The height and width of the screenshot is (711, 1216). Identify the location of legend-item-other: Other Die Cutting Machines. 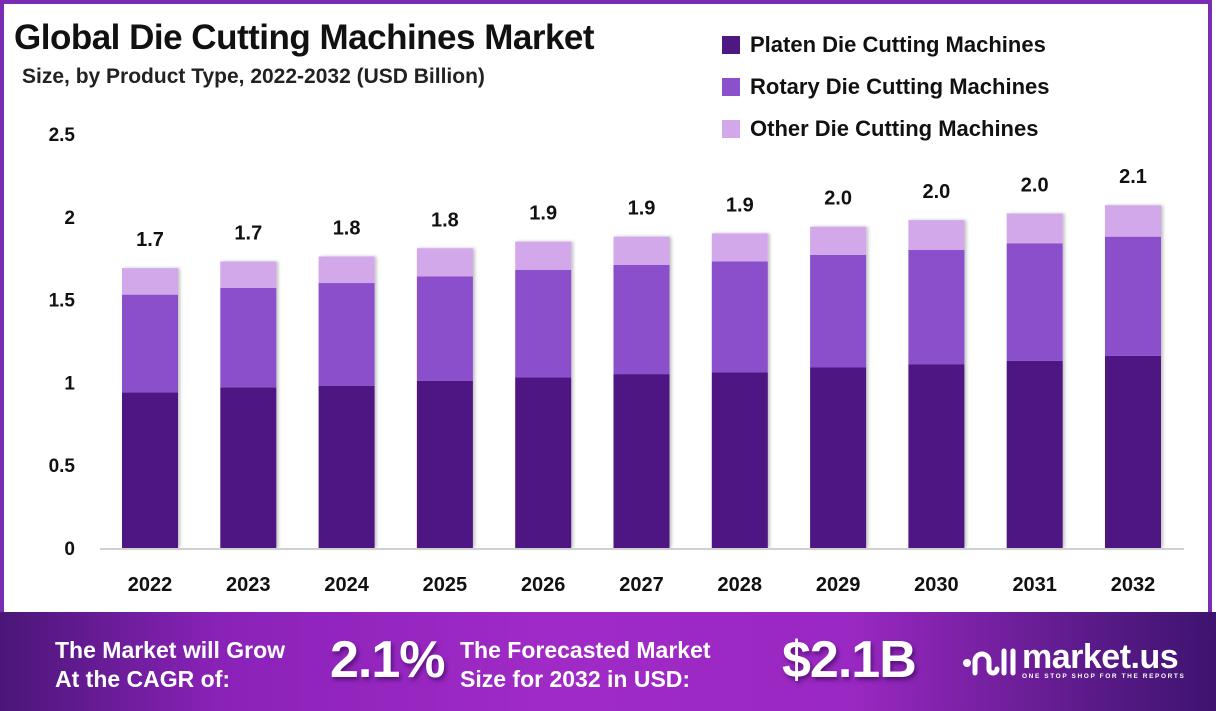
(885, 129).